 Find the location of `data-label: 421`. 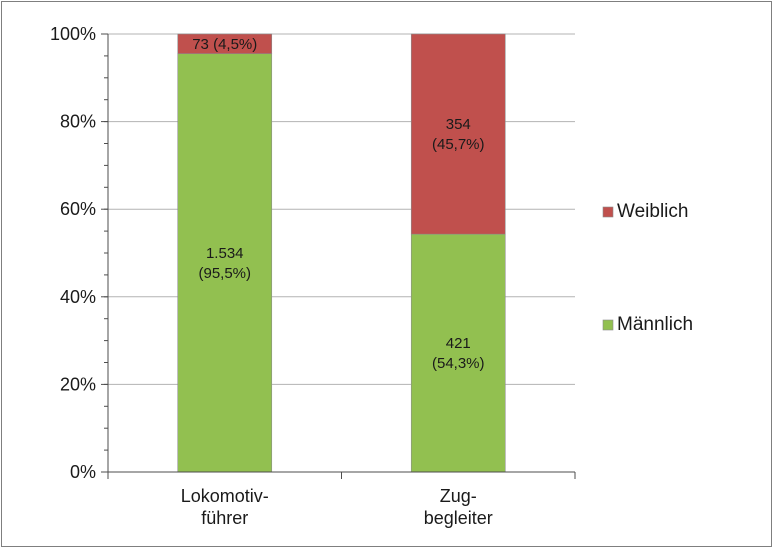

data-label: 421 is located at coordinates (458, 343).